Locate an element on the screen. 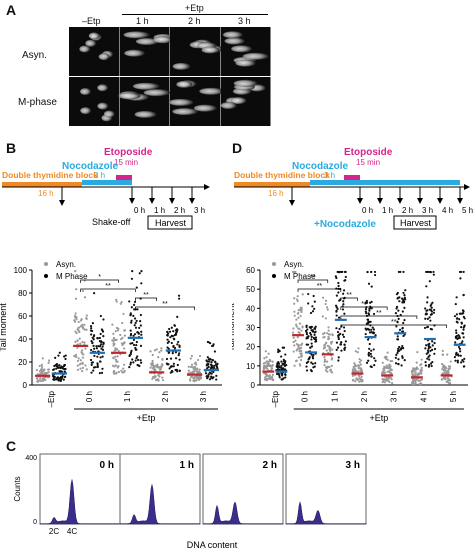 This screenshot has width=474, height=551. histogram-area is located at coordinates (326, 513).